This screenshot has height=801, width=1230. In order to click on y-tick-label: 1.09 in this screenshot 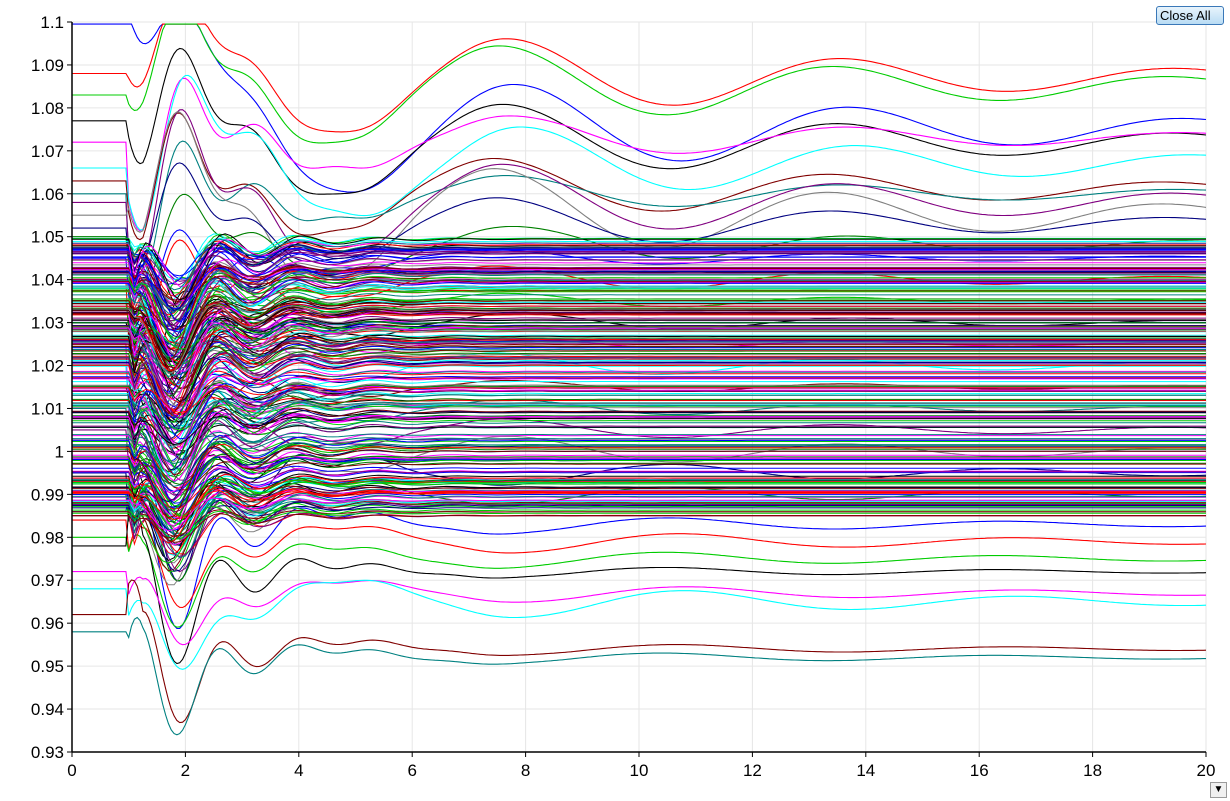, I will do `click(47, 65)`.